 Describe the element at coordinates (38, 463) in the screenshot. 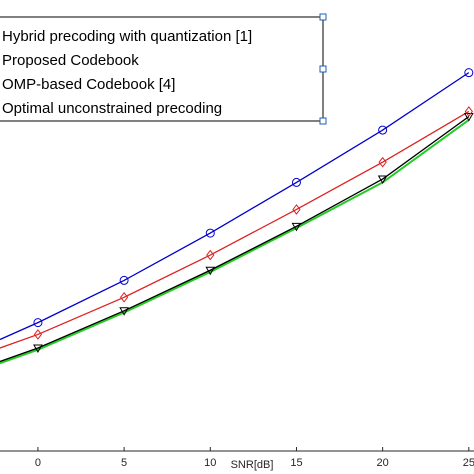

I see `x-tick-label: 0` at that location.